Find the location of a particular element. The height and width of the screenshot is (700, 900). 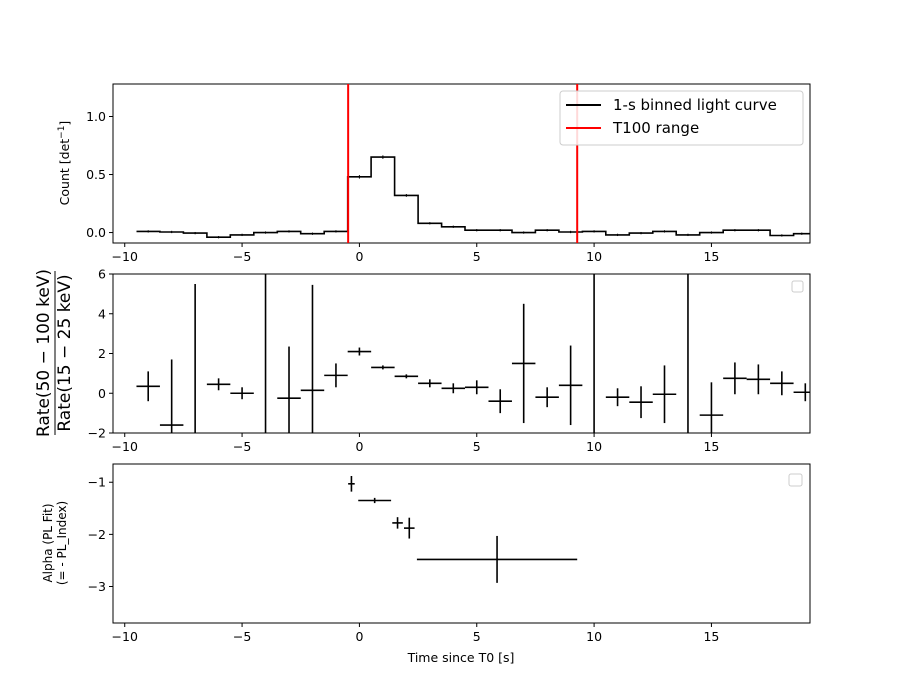

y-tick-label: 0.0 is located at coordinates (96, 232).